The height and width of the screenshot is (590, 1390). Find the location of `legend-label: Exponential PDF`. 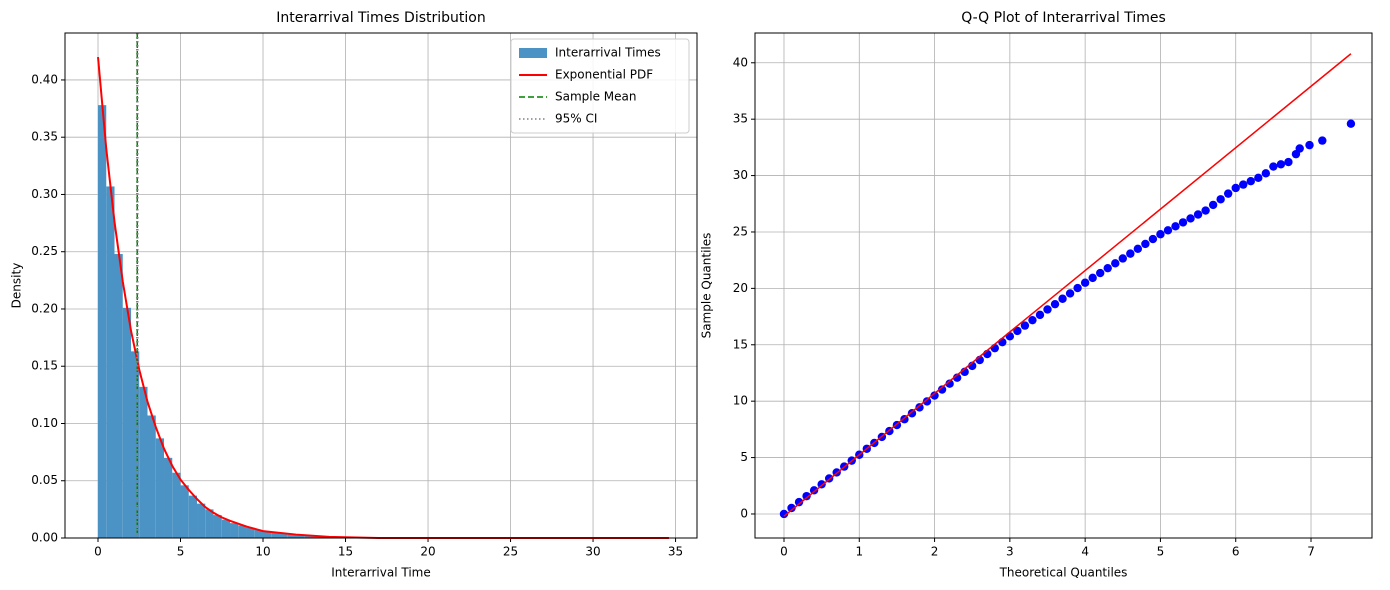

legend-label: Exponential PDF is located at coordinates (604, 75).